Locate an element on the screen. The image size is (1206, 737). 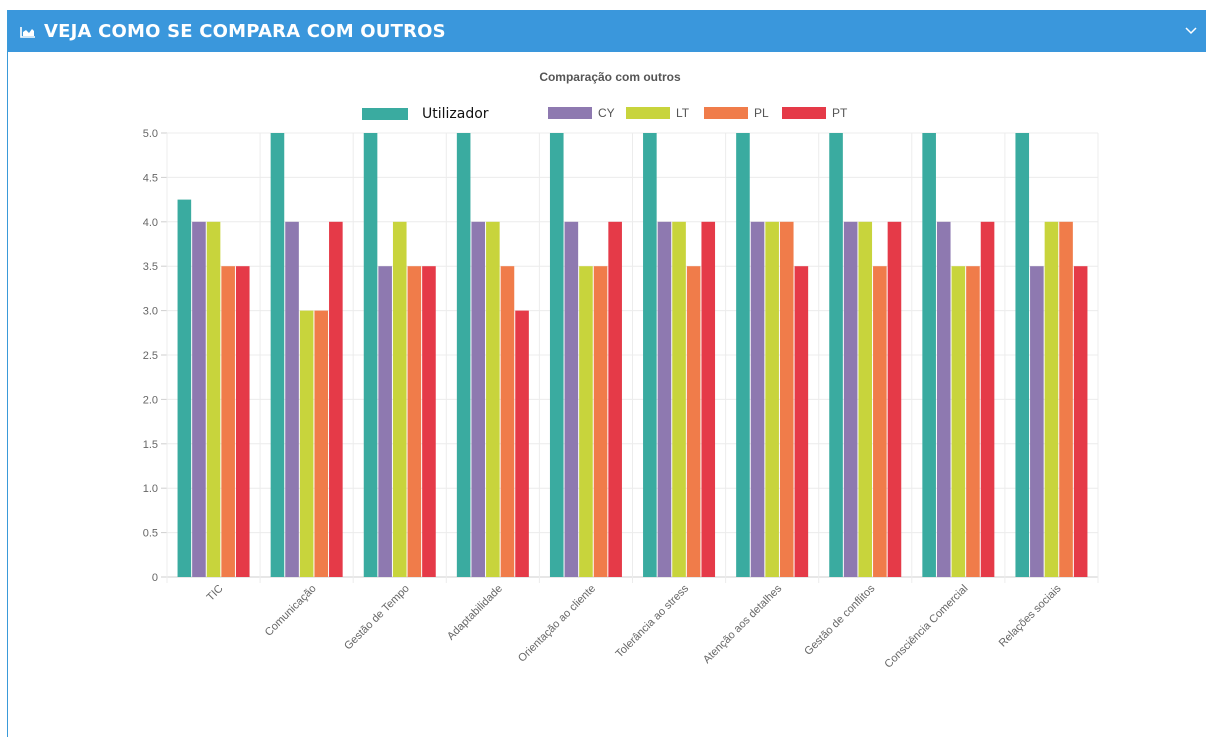
chevron-down-icon is located at coordinates (1191, 31).